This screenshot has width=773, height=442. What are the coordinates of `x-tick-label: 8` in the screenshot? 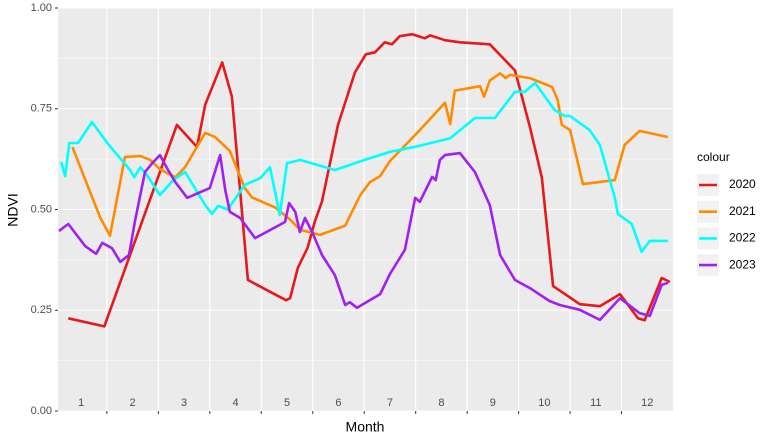 It's located at (441, 403).